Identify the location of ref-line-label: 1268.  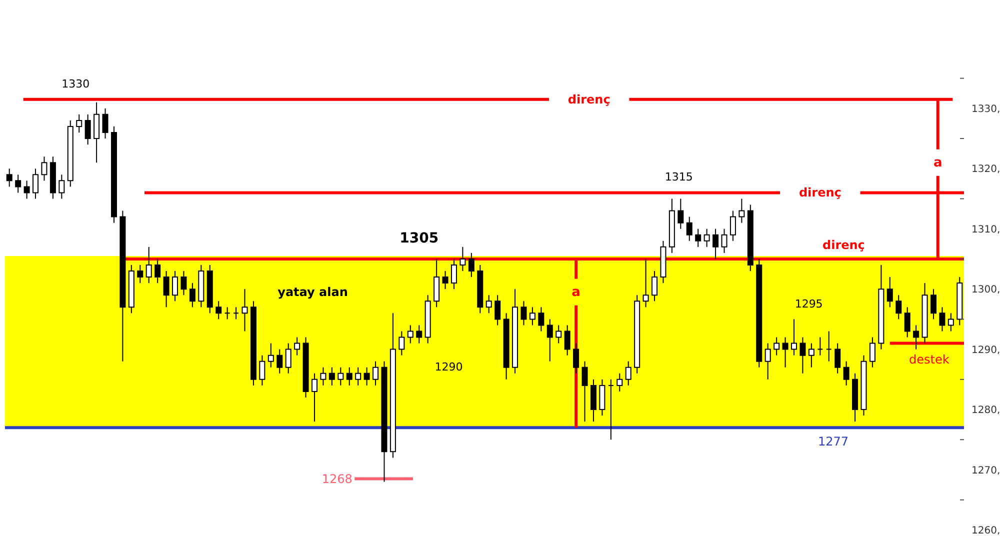
(337, 479).